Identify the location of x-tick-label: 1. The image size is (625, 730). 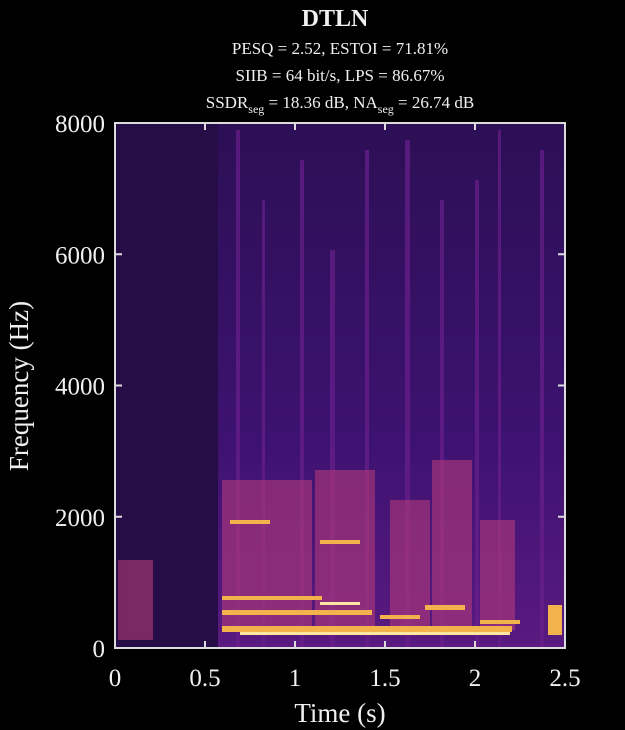
(295, 678).